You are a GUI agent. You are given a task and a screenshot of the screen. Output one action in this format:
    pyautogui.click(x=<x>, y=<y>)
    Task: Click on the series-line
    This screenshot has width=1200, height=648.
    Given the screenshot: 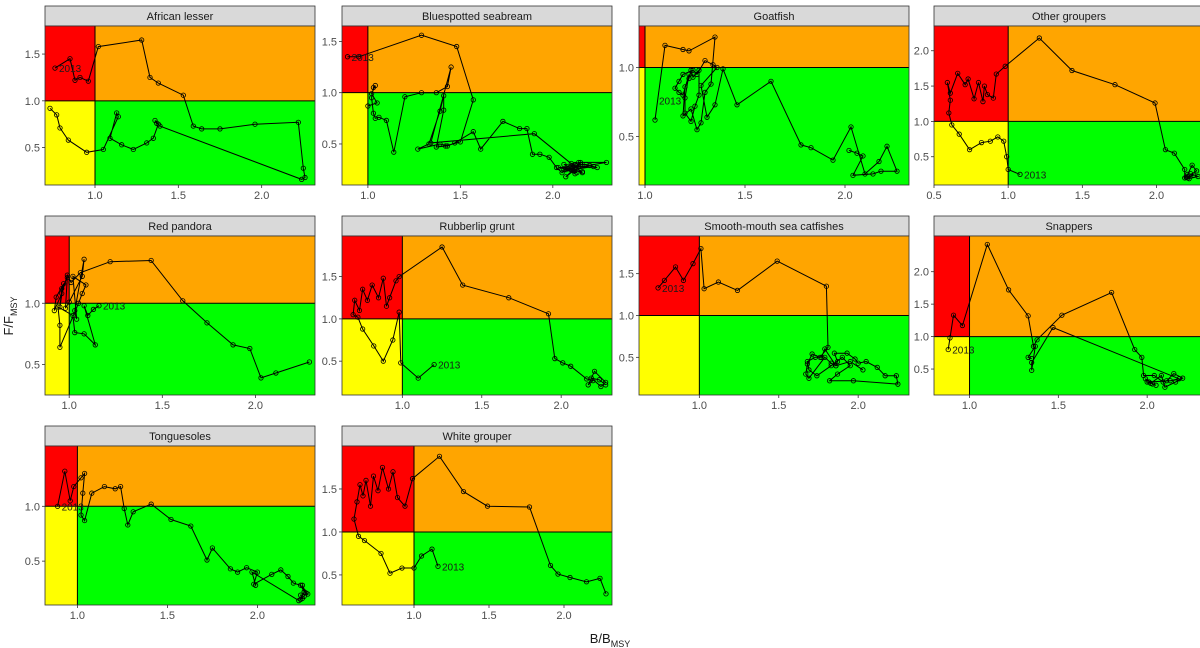 What is the action you would take?
    pyautogui.click(x=776, y=106)
    